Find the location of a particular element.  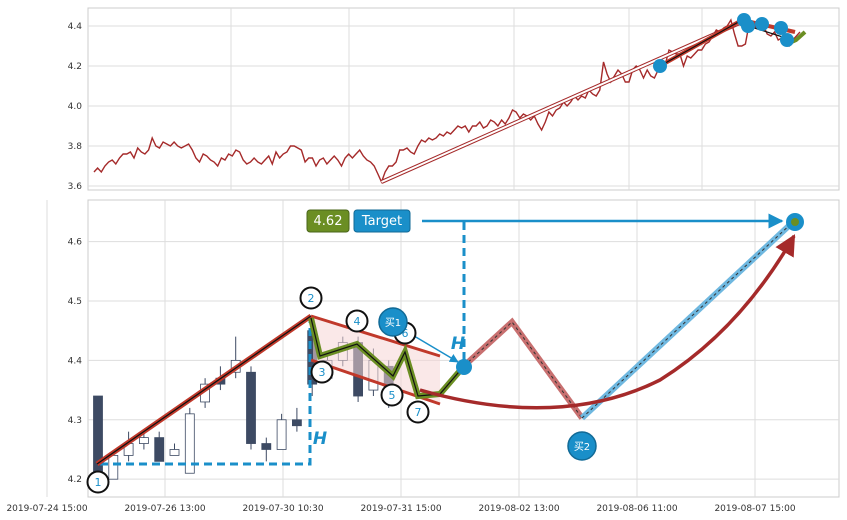

bottom-x-tick-label-1: 2019-07-26 13:00 is located at coordinates (164, 509).